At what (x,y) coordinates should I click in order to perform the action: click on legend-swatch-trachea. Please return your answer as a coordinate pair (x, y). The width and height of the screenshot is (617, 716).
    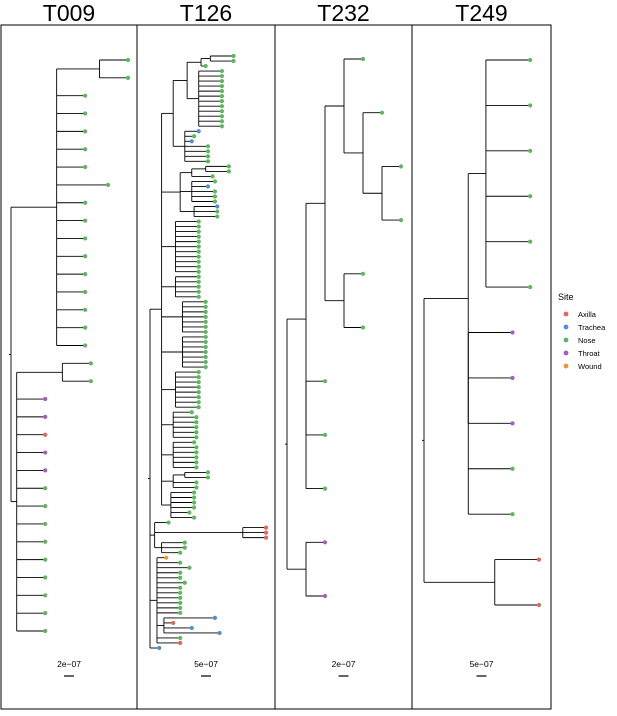
    Looking at the image, I should click on (566, 327).